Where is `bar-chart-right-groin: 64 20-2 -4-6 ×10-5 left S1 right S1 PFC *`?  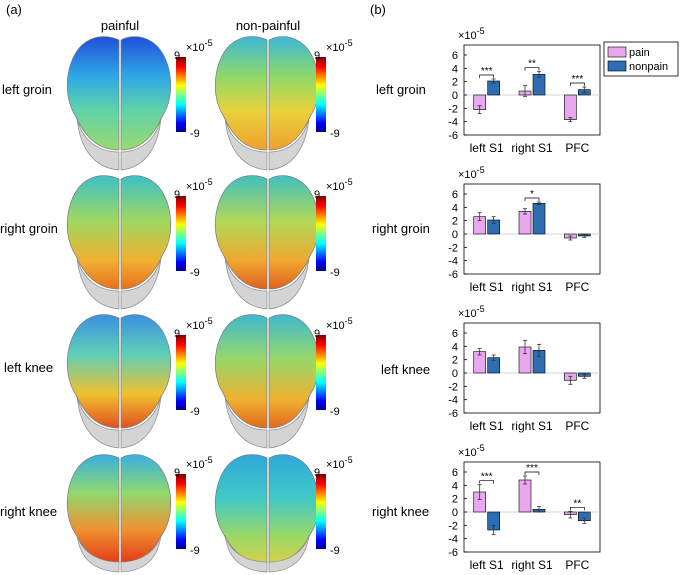 bar-chart-right-groin: 64 20-2 -4-6 ×10-5 left S1 right S1 PFC * is located at coordinates (524, 229).